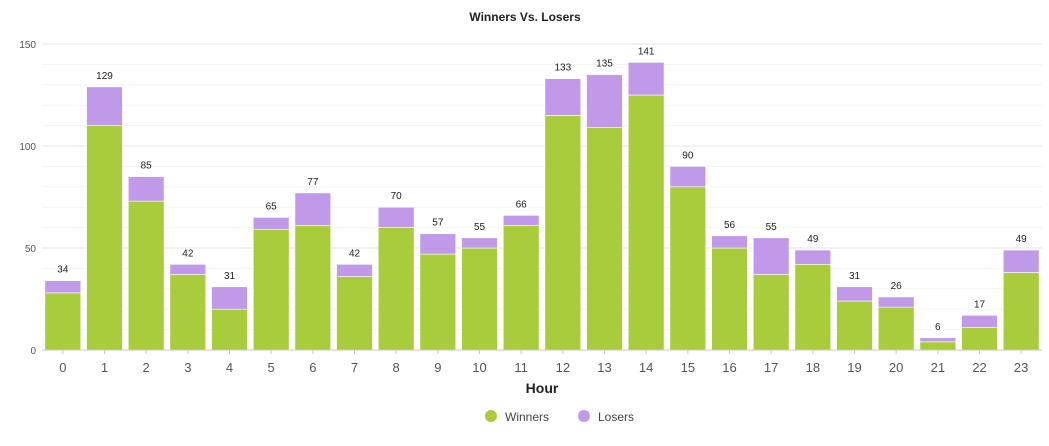 The image size is (1049, 446). I want to click on y-axis-ticks: 0 50 100 150, so click(27, 198).